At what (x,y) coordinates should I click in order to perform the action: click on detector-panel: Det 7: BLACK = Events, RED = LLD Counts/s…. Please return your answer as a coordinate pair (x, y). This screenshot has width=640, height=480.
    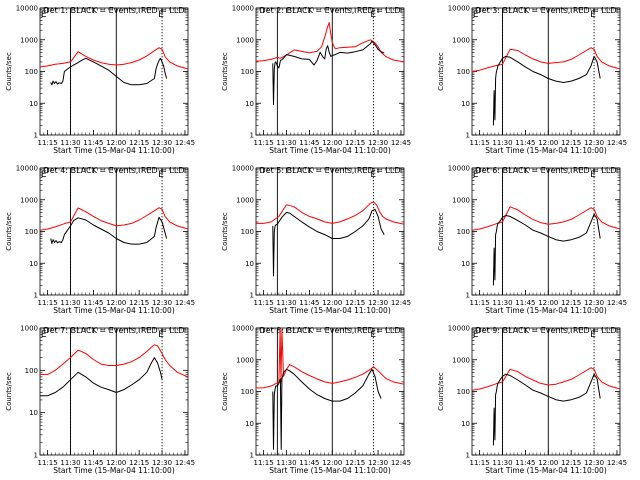
    Looking at the image, I should click on (100, 400).